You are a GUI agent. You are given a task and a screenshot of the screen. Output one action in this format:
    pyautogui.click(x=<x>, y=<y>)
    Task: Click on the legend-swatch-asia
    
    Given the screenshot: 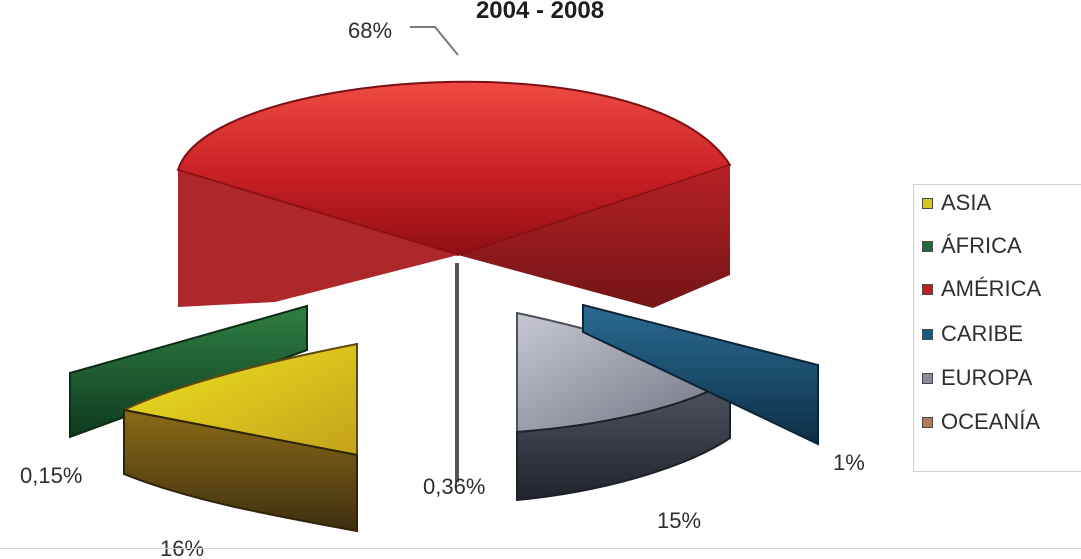 What is the action you would take?
    pyautogui.click(x=927, y=203)
    